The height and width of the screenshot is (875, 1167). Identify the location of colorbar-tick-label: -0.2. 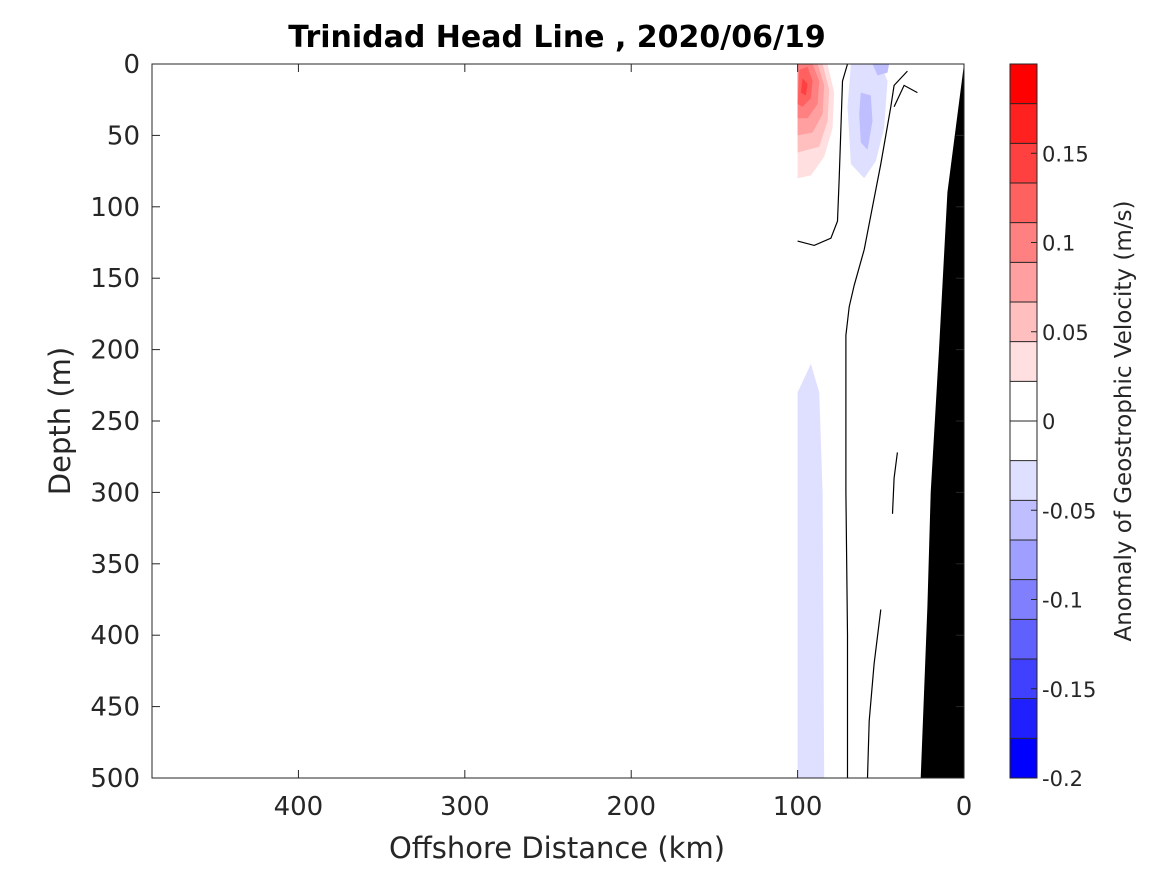
(1062, 779).